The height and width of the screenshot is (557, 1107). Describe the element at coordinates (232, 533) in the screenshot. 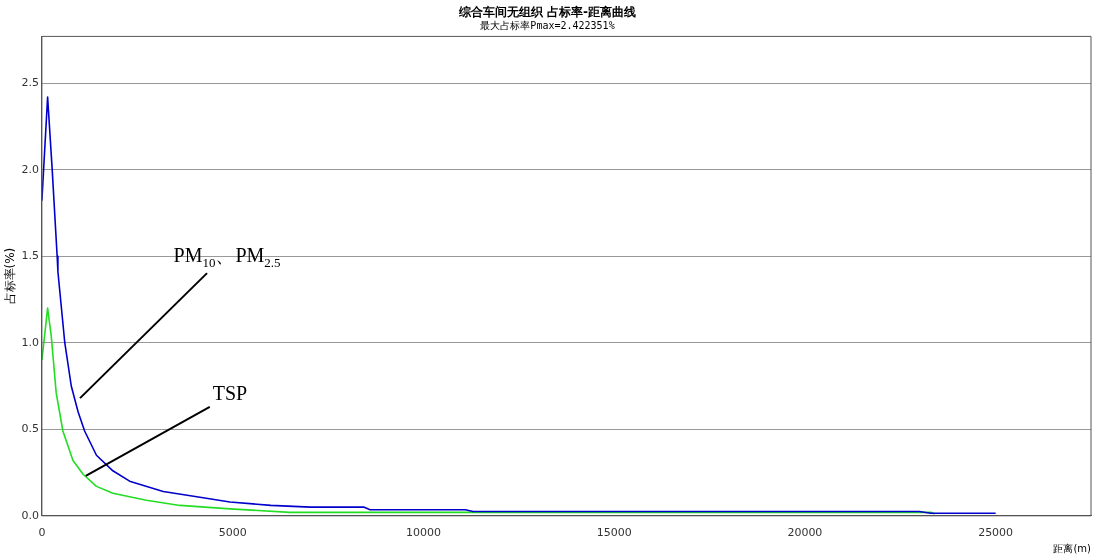

I see `x-tick-label: 5000` at that location.